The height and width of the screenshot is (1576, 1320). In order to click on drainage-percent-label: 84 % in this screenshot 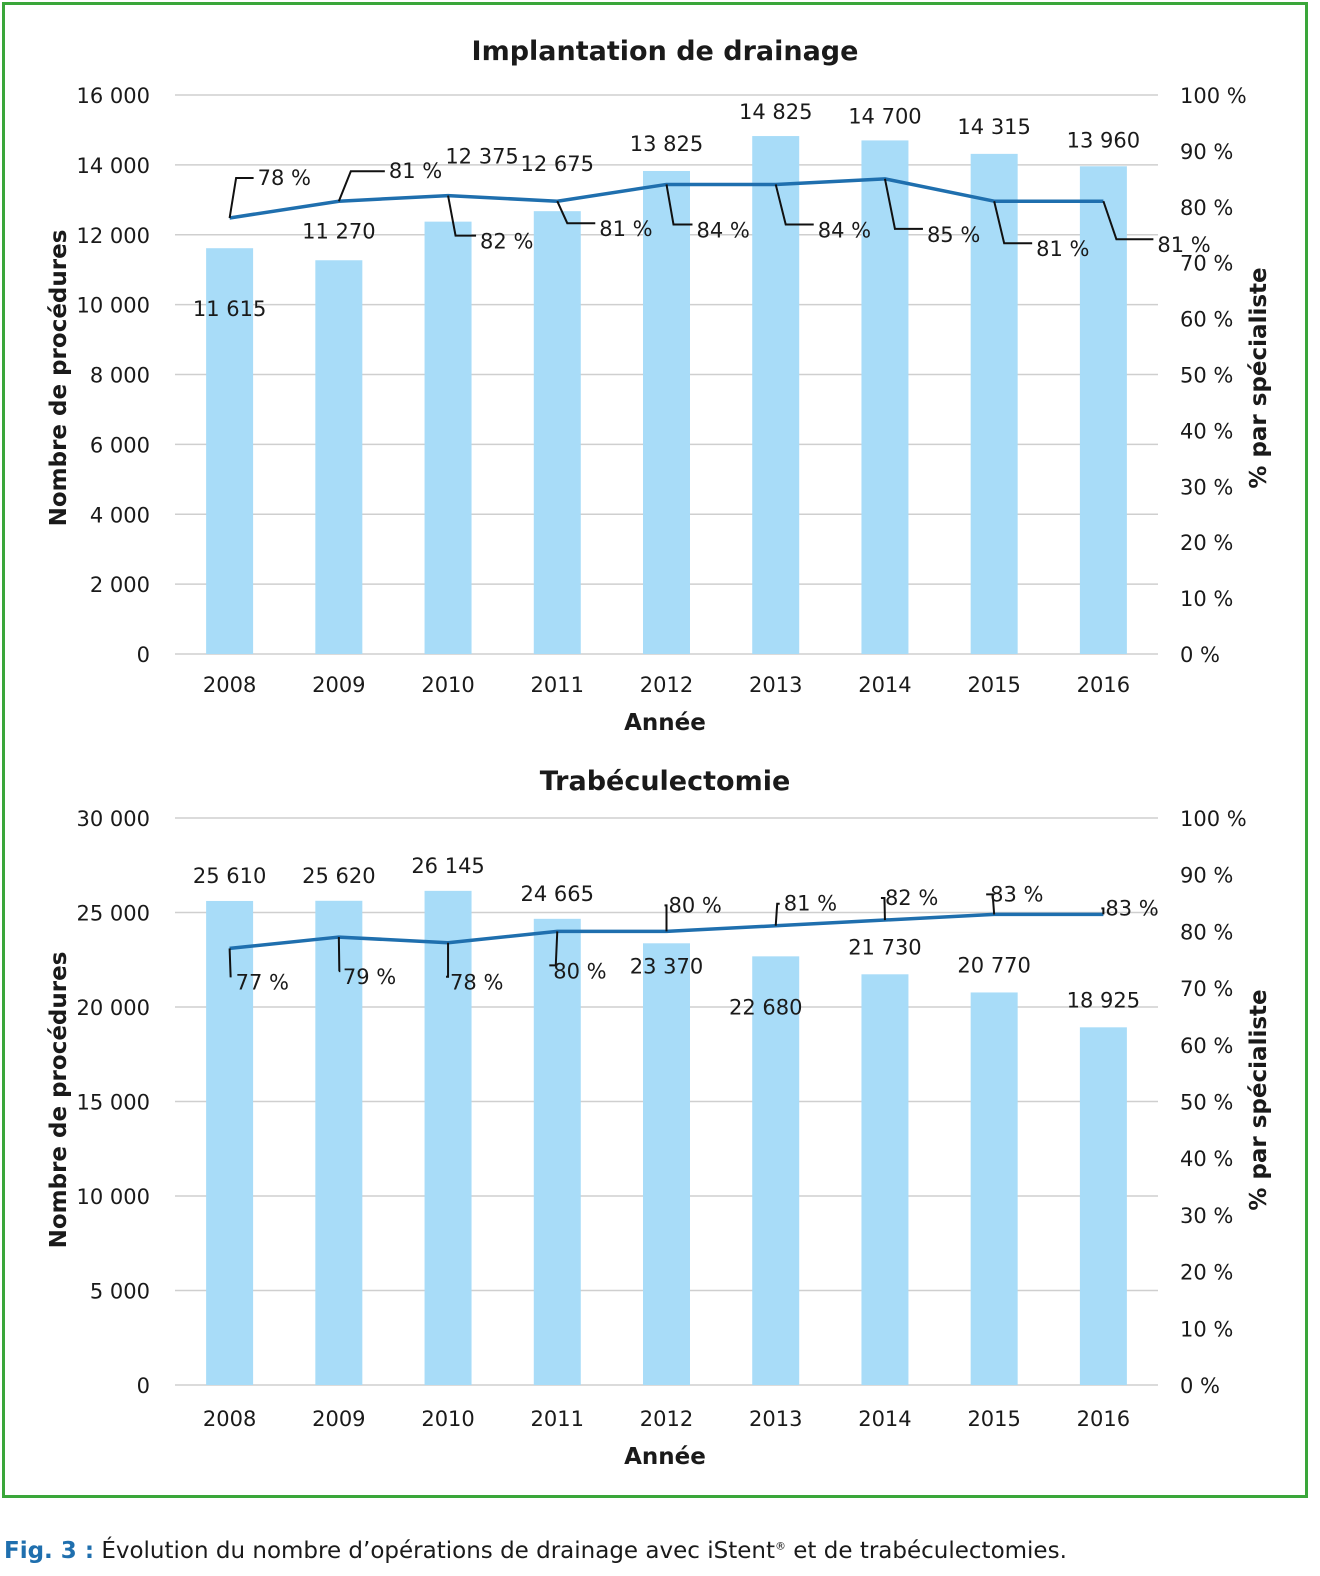, I will do `click(723, 230)`.